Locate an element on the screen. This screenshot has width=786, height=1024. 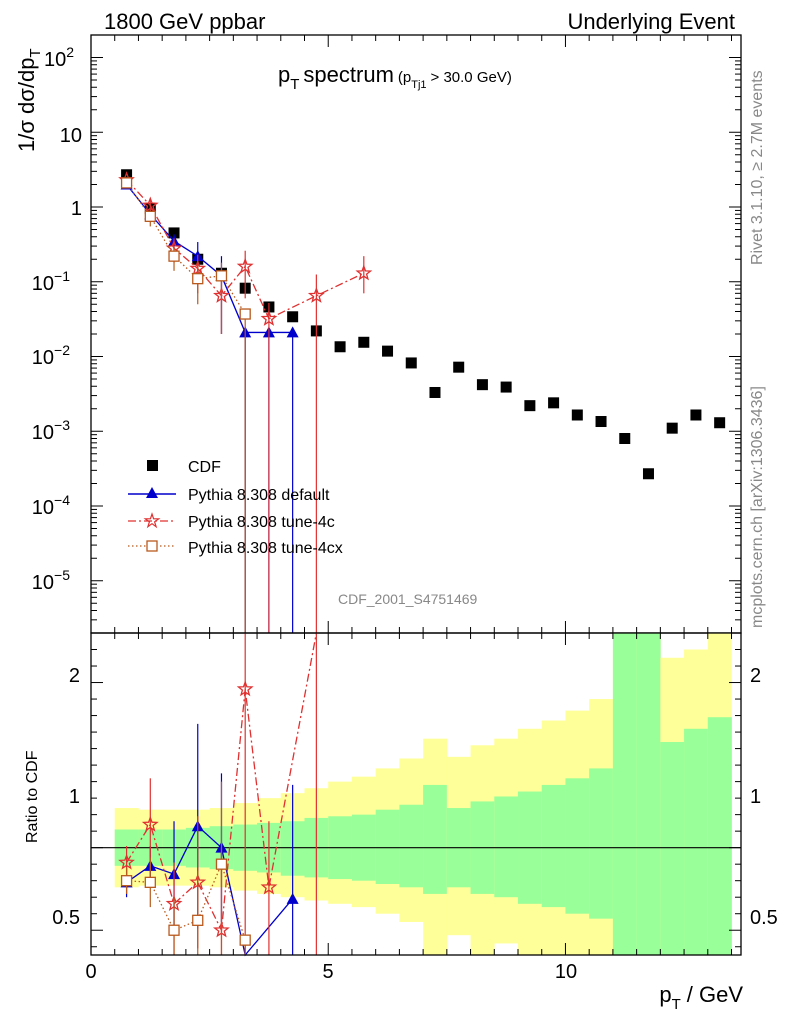
legend-label-cdf: CDF is located at coordinates (204, 467).